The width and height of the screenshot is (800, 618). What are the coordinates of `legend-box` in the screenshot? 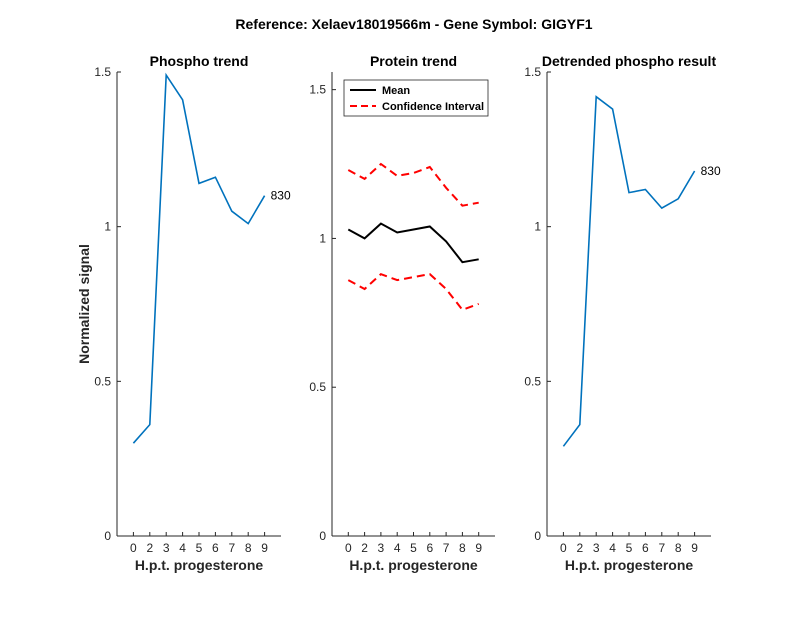 It's located at (416, 98).